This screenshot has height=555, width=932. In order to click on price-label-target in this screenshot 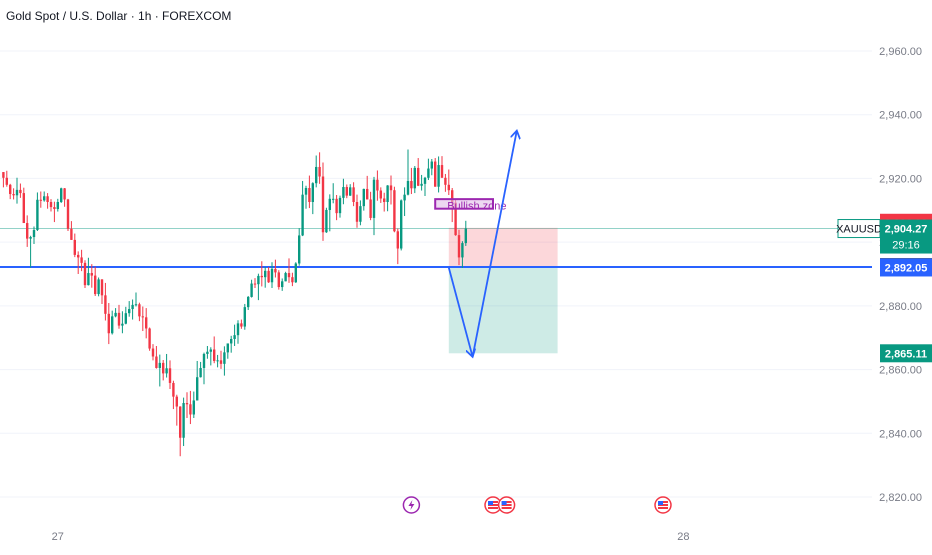, I will do `click(906, 353)`.